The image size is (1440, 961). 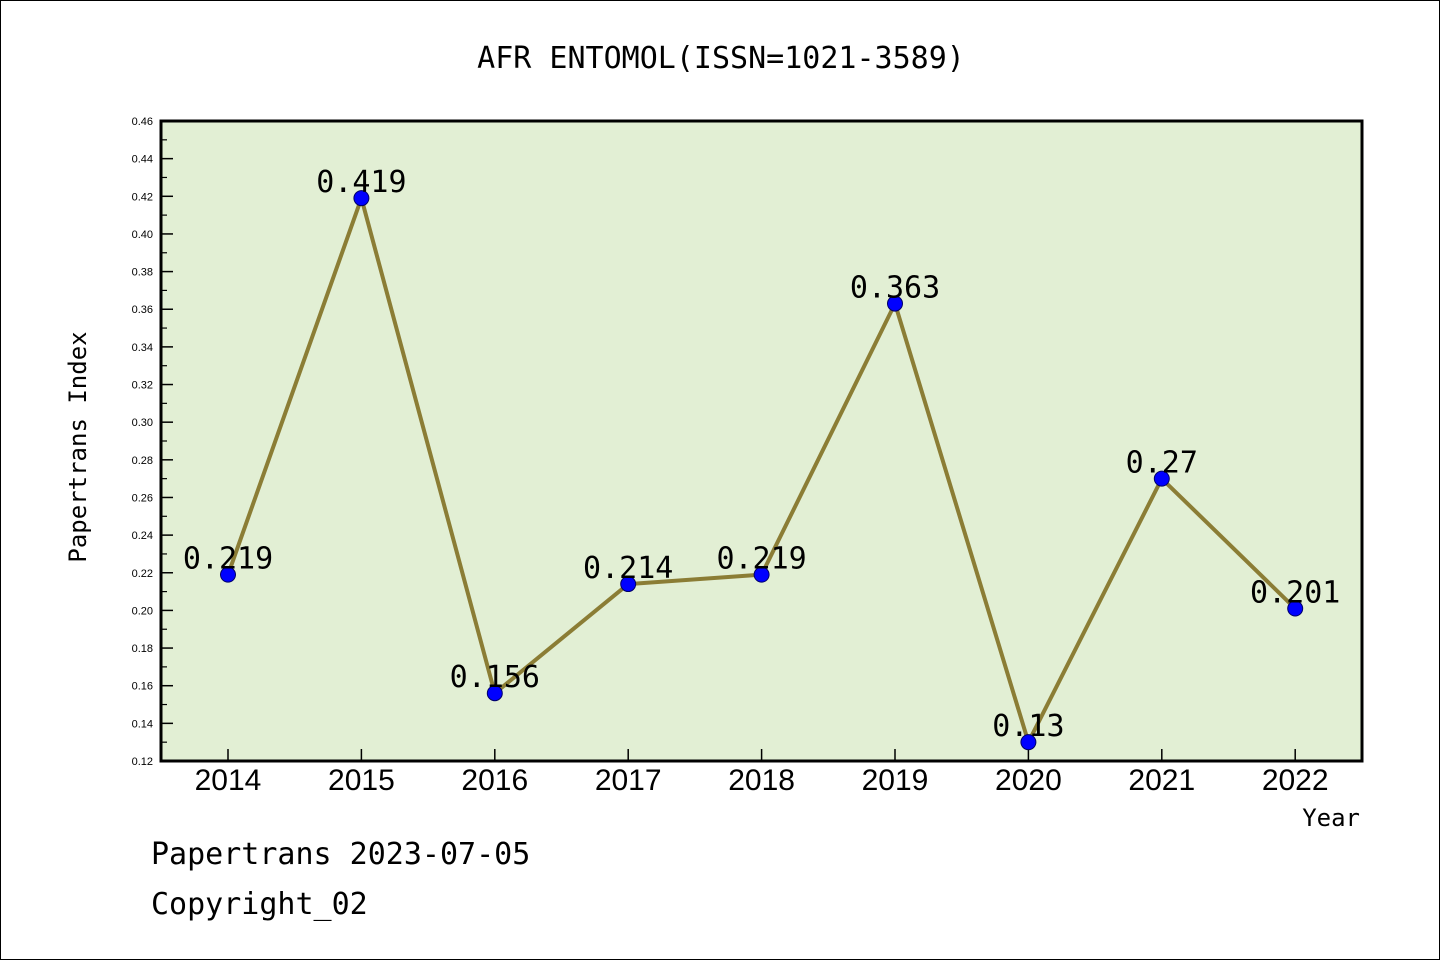 What do you see at coordinates (142, 536) in the screenshot?
I see `y-tick-label: 0.24` at bounding box center [142, 536].